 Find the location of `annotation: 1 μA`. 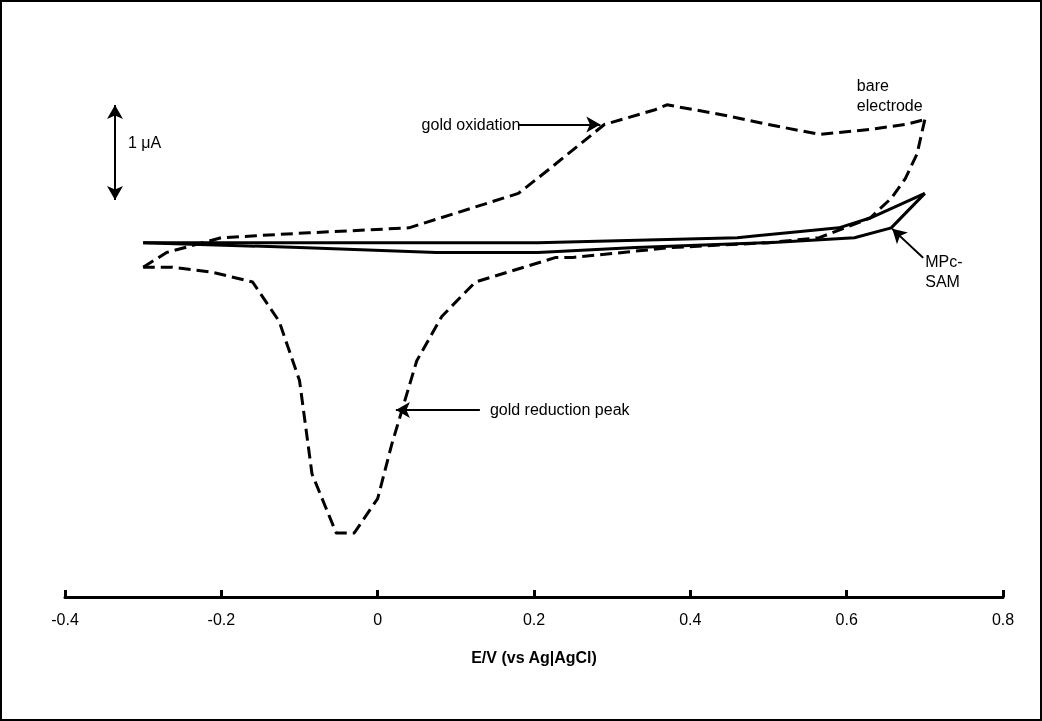

annotation: 1 μA is located at coordinates (145, 142).